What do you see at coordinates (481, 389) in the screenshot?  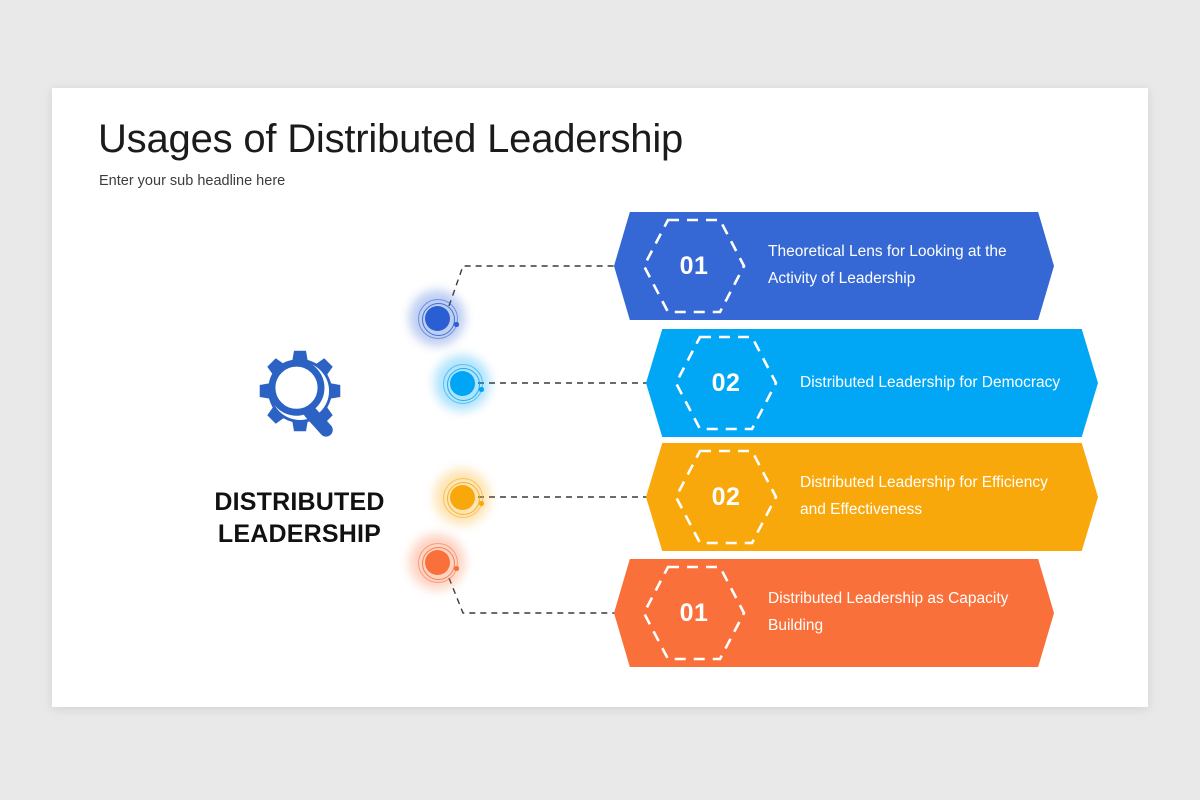 I see `node-dot-2-satellite` at bounding box center [481, 389].